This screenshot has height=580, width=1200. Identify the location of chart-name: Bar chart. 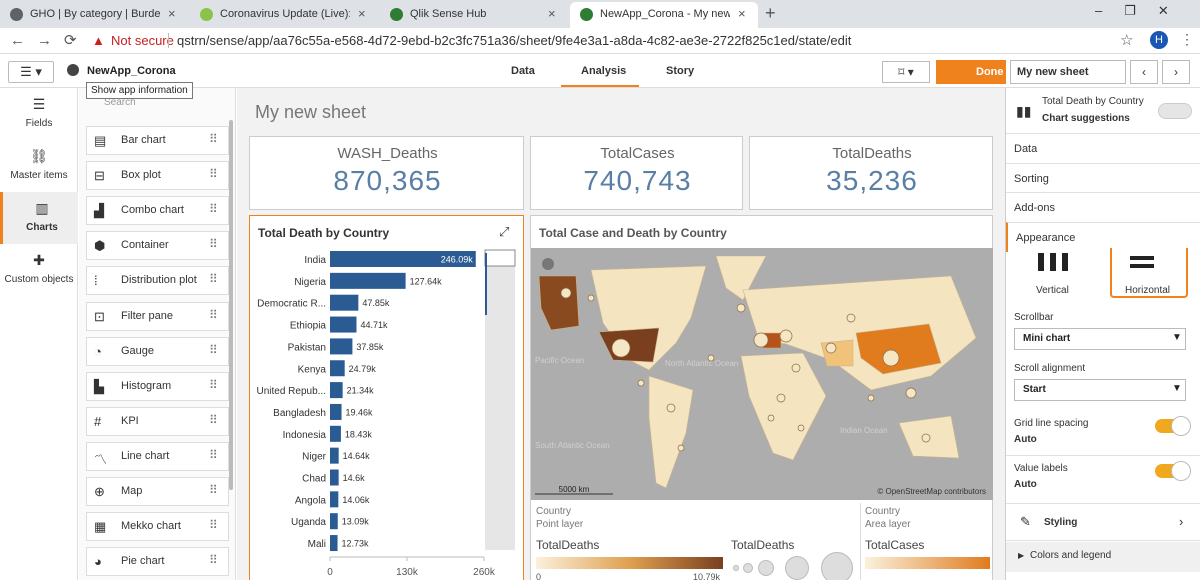
(143, 140).